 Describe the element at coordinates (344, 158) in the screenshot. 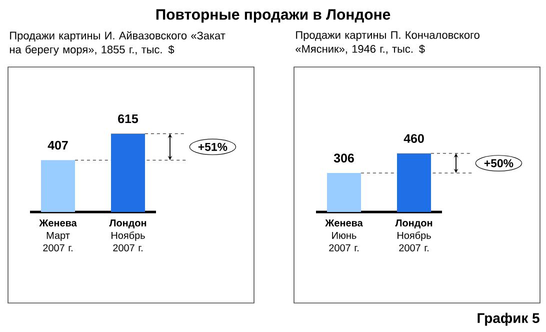

I see `data-label: 306` at that location.